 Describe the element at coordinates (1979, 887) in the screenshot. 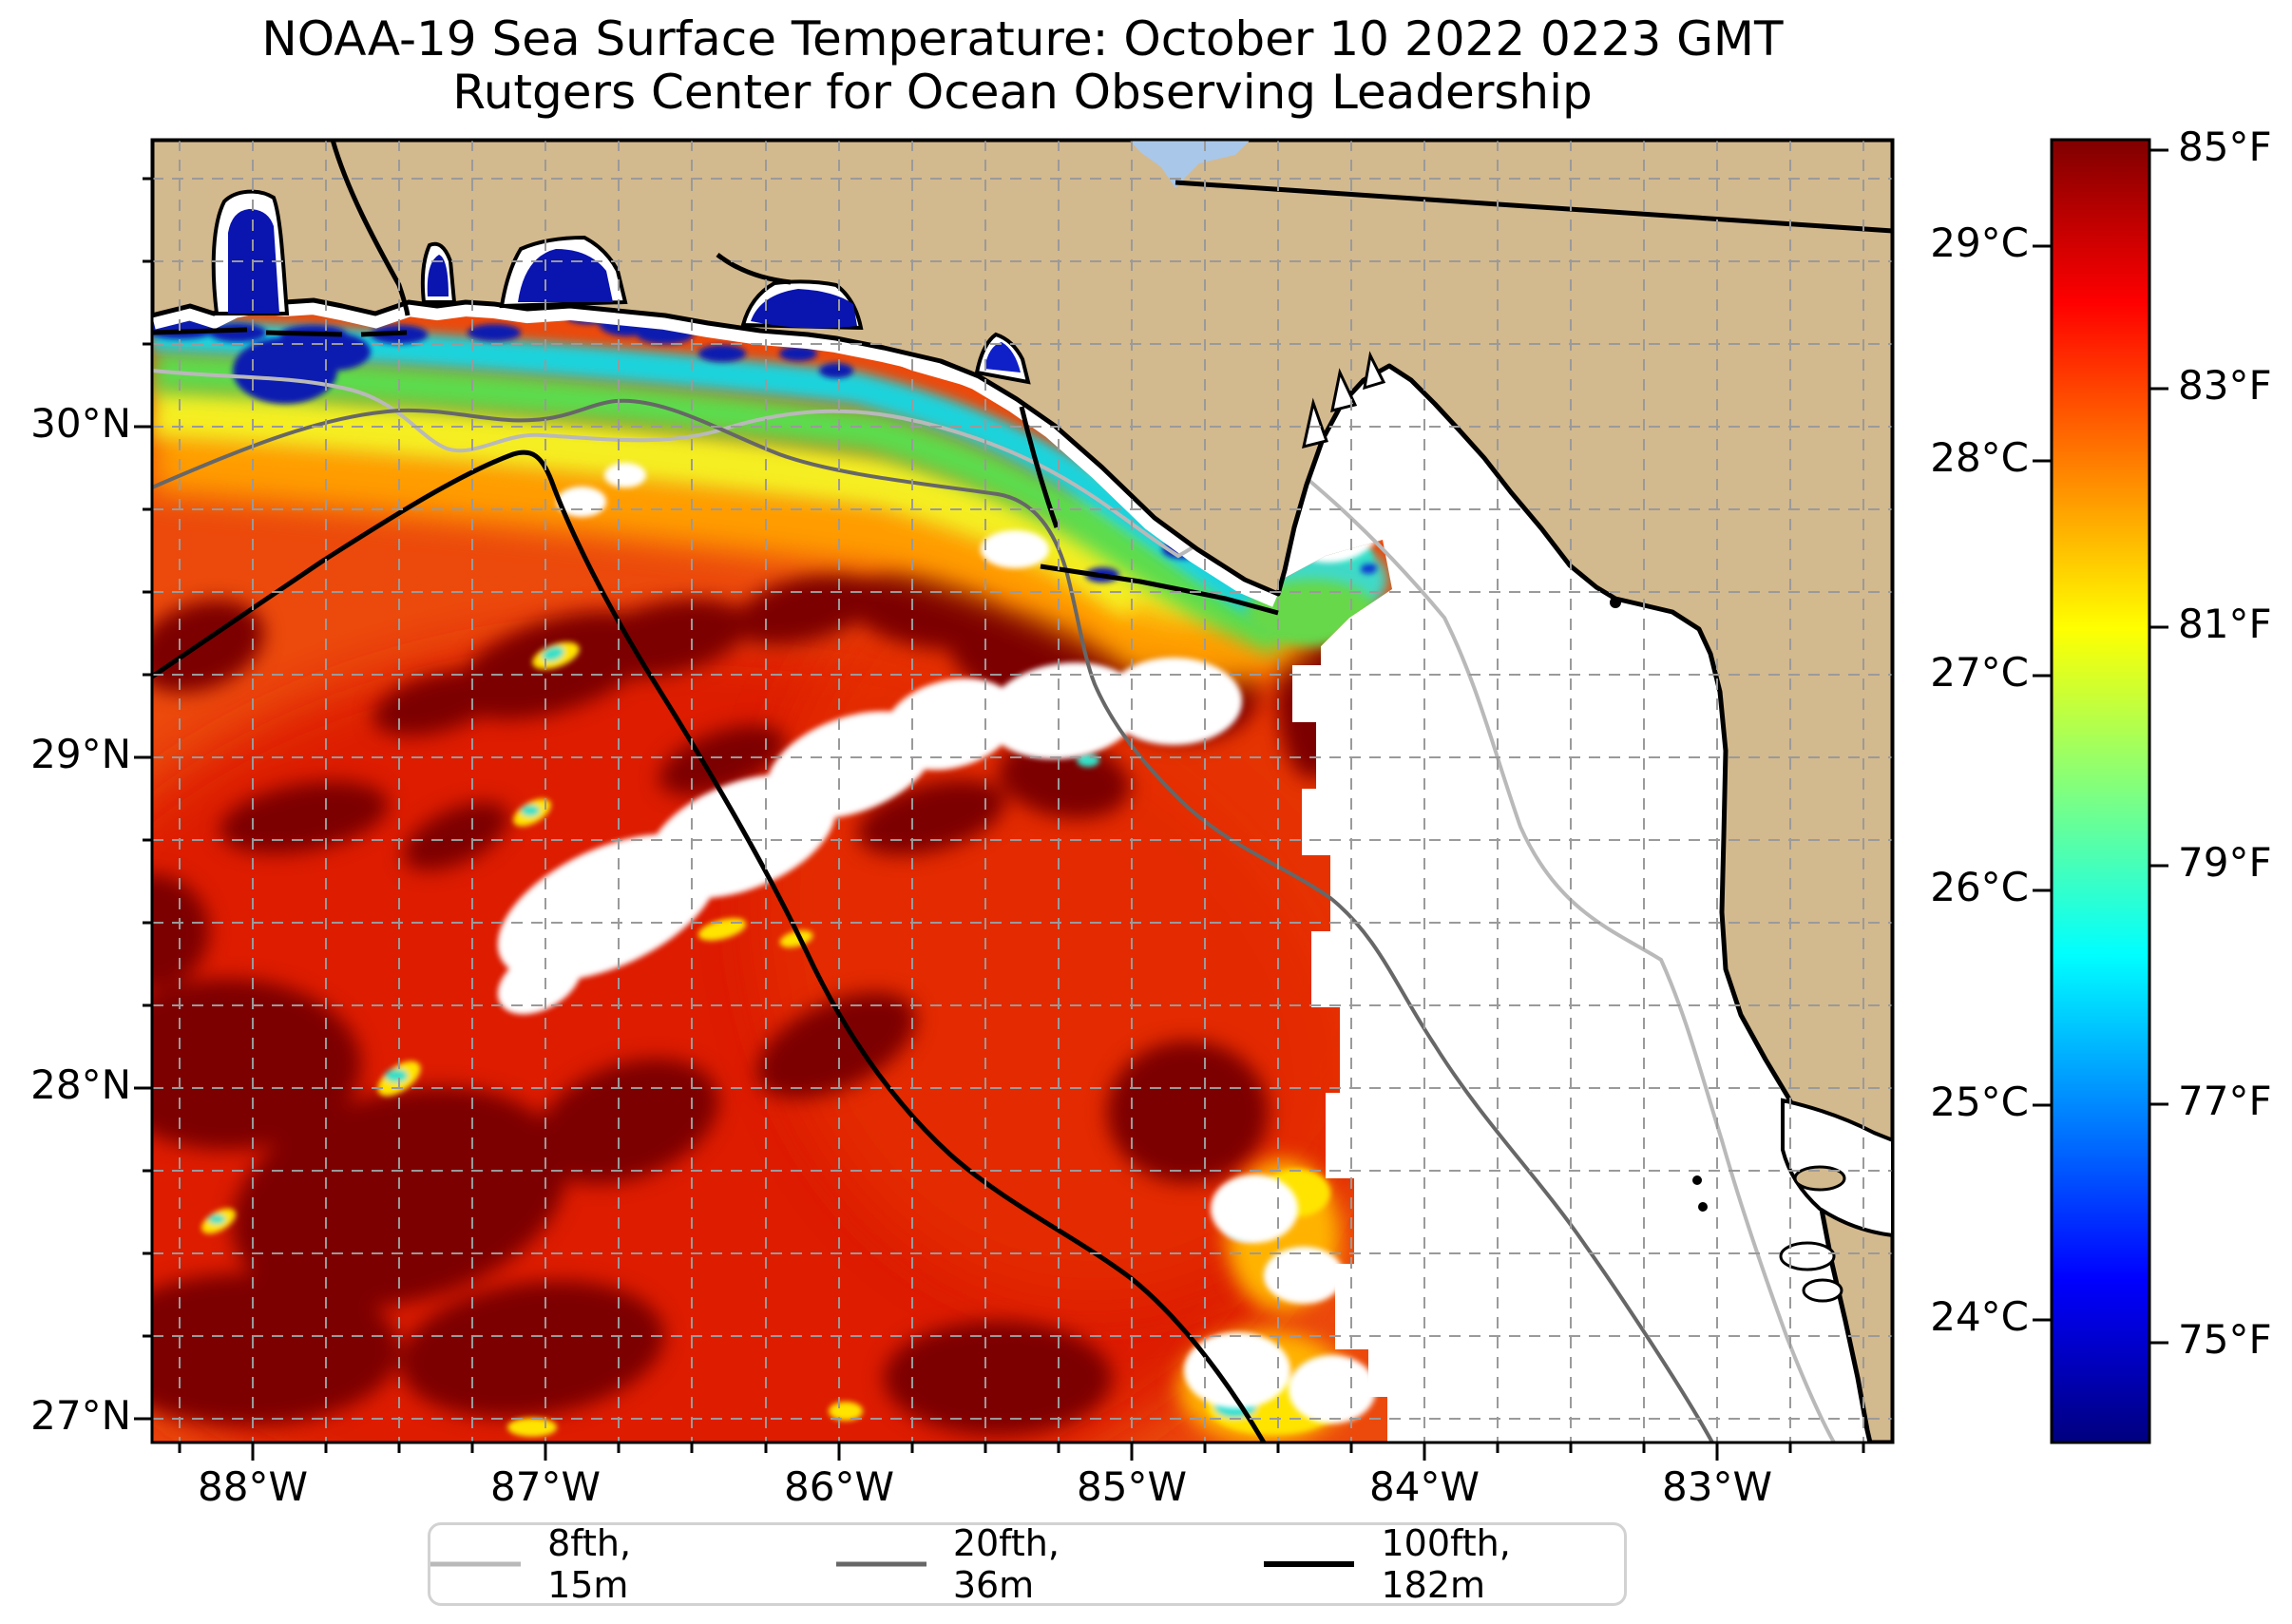

I see `cbar-tick-26c: 26°C` at that location.